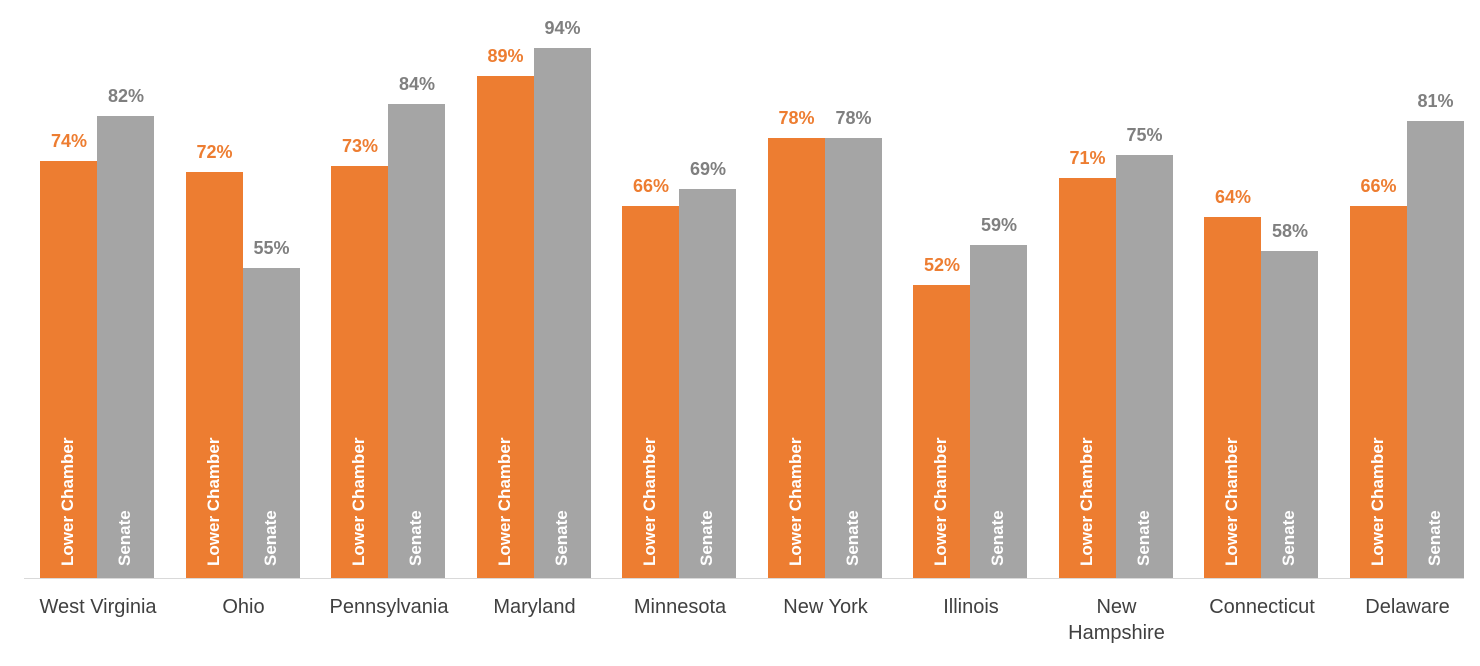 Image resolution: width=1480 pixels, height=666 pixels. What do you see at coordinates (1290, 231) in the screenshot?
I see `senate-value-label: 58%` at bounding box center [1290, 231].